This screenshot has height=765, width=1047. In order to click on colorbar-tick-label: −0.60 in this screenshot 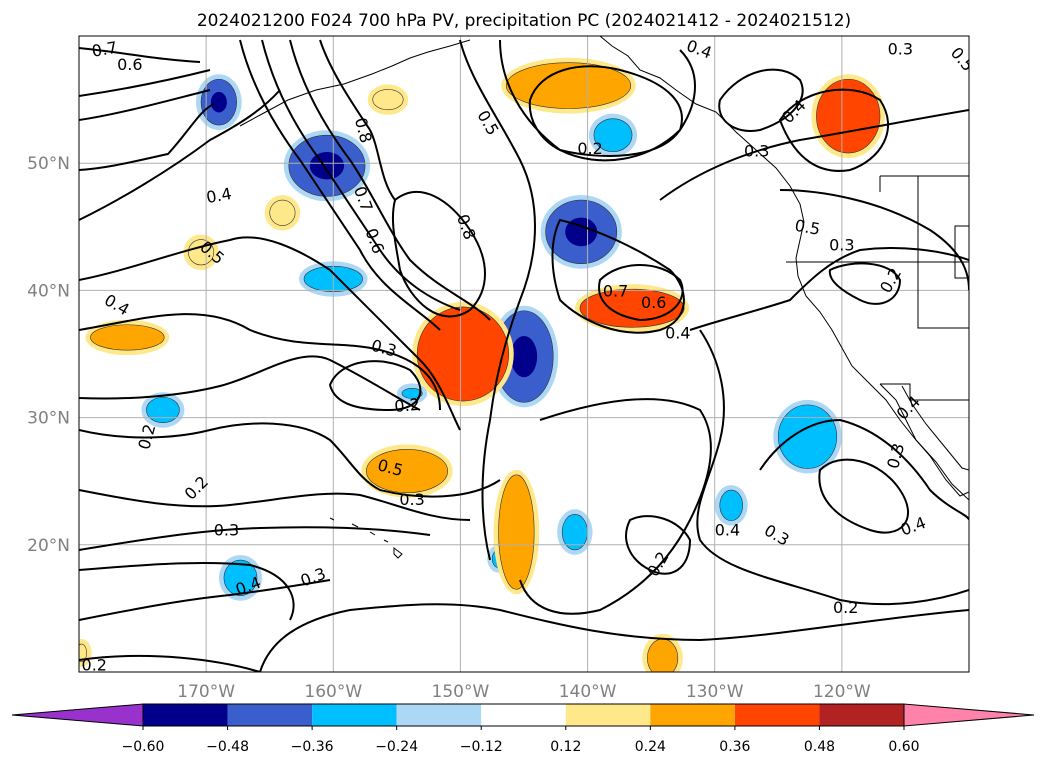, I will do `click(143, 747)`.